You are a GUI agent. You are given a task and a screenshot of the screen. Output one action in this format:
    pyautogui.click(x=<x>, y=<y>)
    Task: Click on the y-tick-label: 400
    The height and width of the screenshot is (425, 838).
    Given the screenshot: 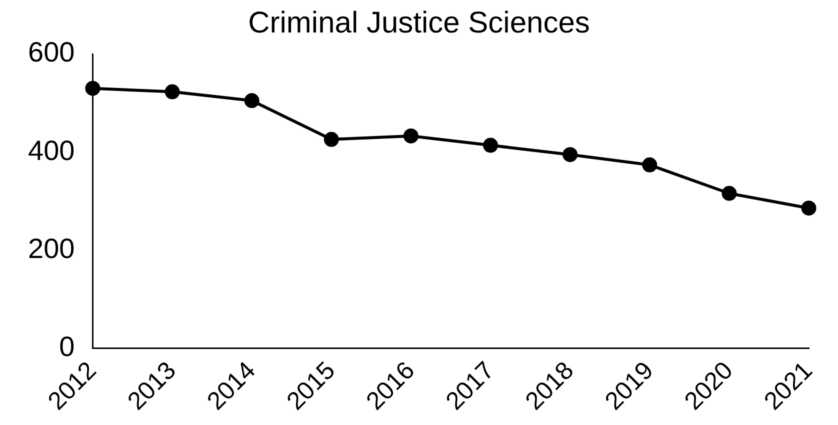 What is the action you would take?
    pyautogui.click(x=51, y=150)
    